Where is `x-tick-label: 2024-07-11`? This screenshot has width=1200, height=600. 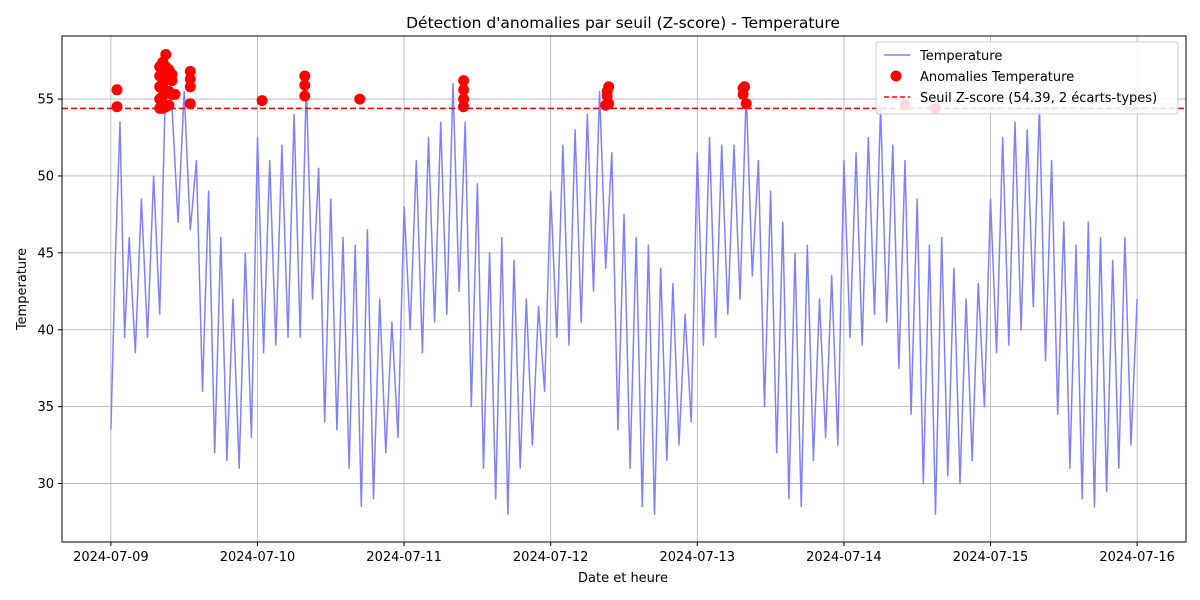 x-tick-label: 2024-07-11 is located at coordinates (404, 557).